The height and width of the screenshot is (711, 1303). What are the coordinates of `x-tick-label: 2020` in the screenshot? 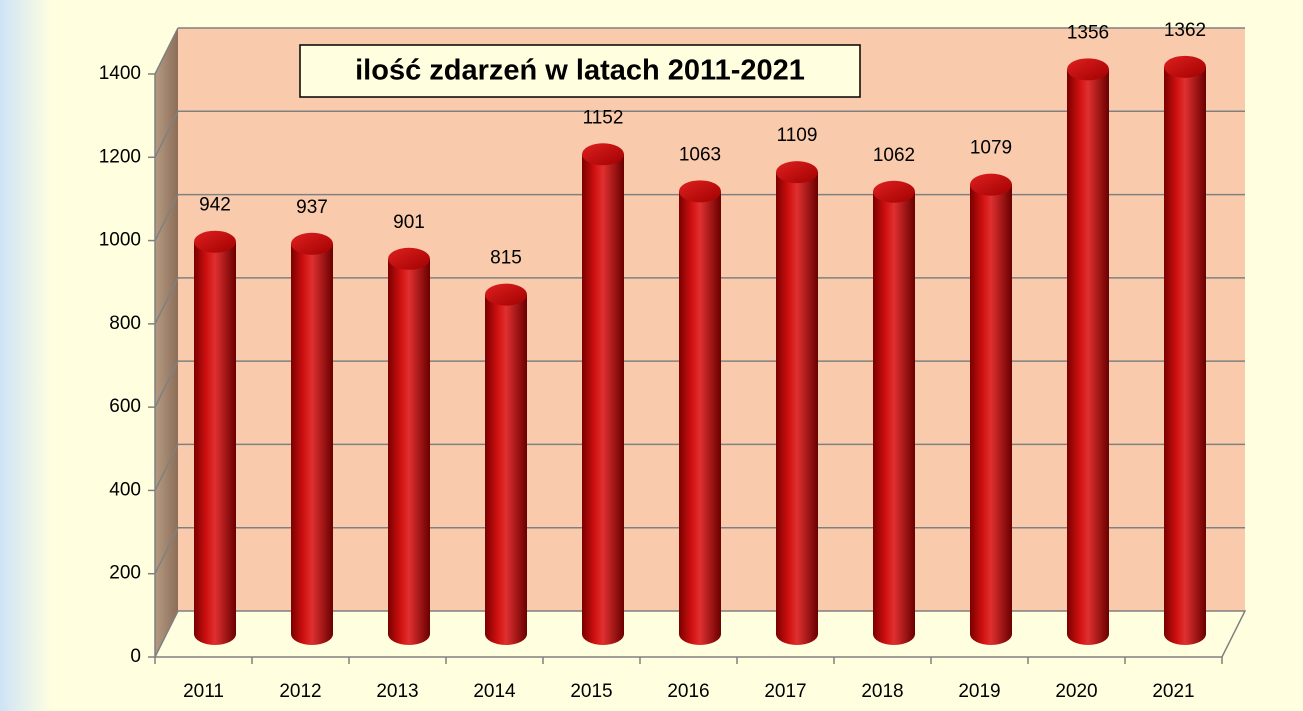 It's located at (1076, 691).